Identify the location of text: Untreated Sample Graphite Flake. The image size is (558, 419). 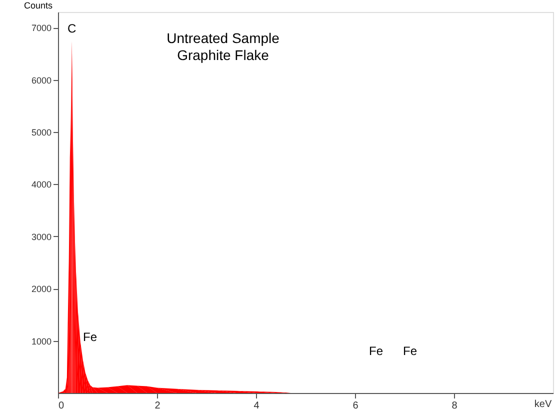
(223, 46).